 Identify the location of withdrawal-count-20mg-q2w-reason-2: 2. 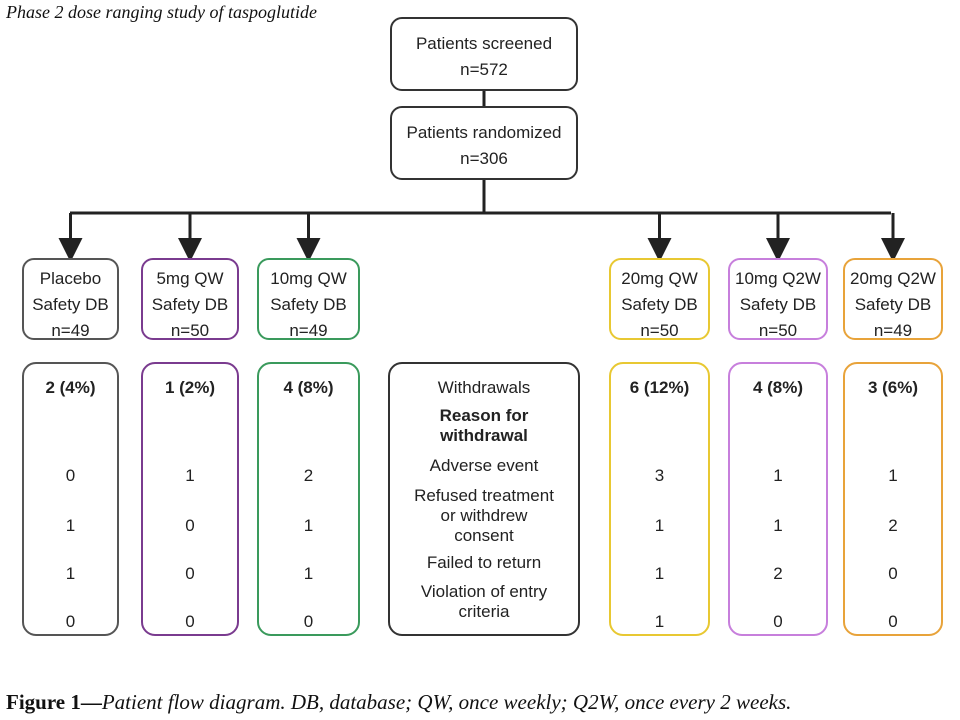
(893, 525).